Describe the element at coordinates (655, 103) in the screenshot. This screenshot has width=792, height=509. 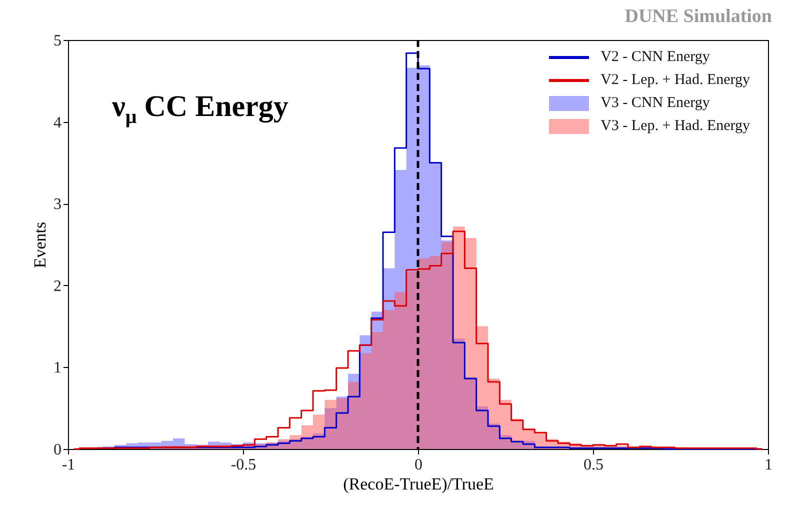
I see `legend-label: V3 - CNN Energy` at that location.